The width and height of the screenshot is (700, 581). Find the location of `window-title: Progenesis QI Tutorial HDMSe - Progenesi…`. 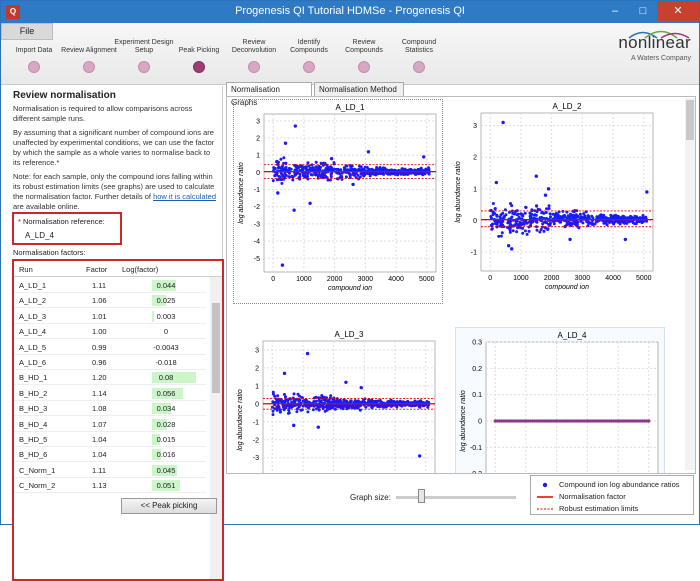

window-title: Progenesis QI Tutorial HDMSe - Progenesi… is located at coordinates (350, 11).